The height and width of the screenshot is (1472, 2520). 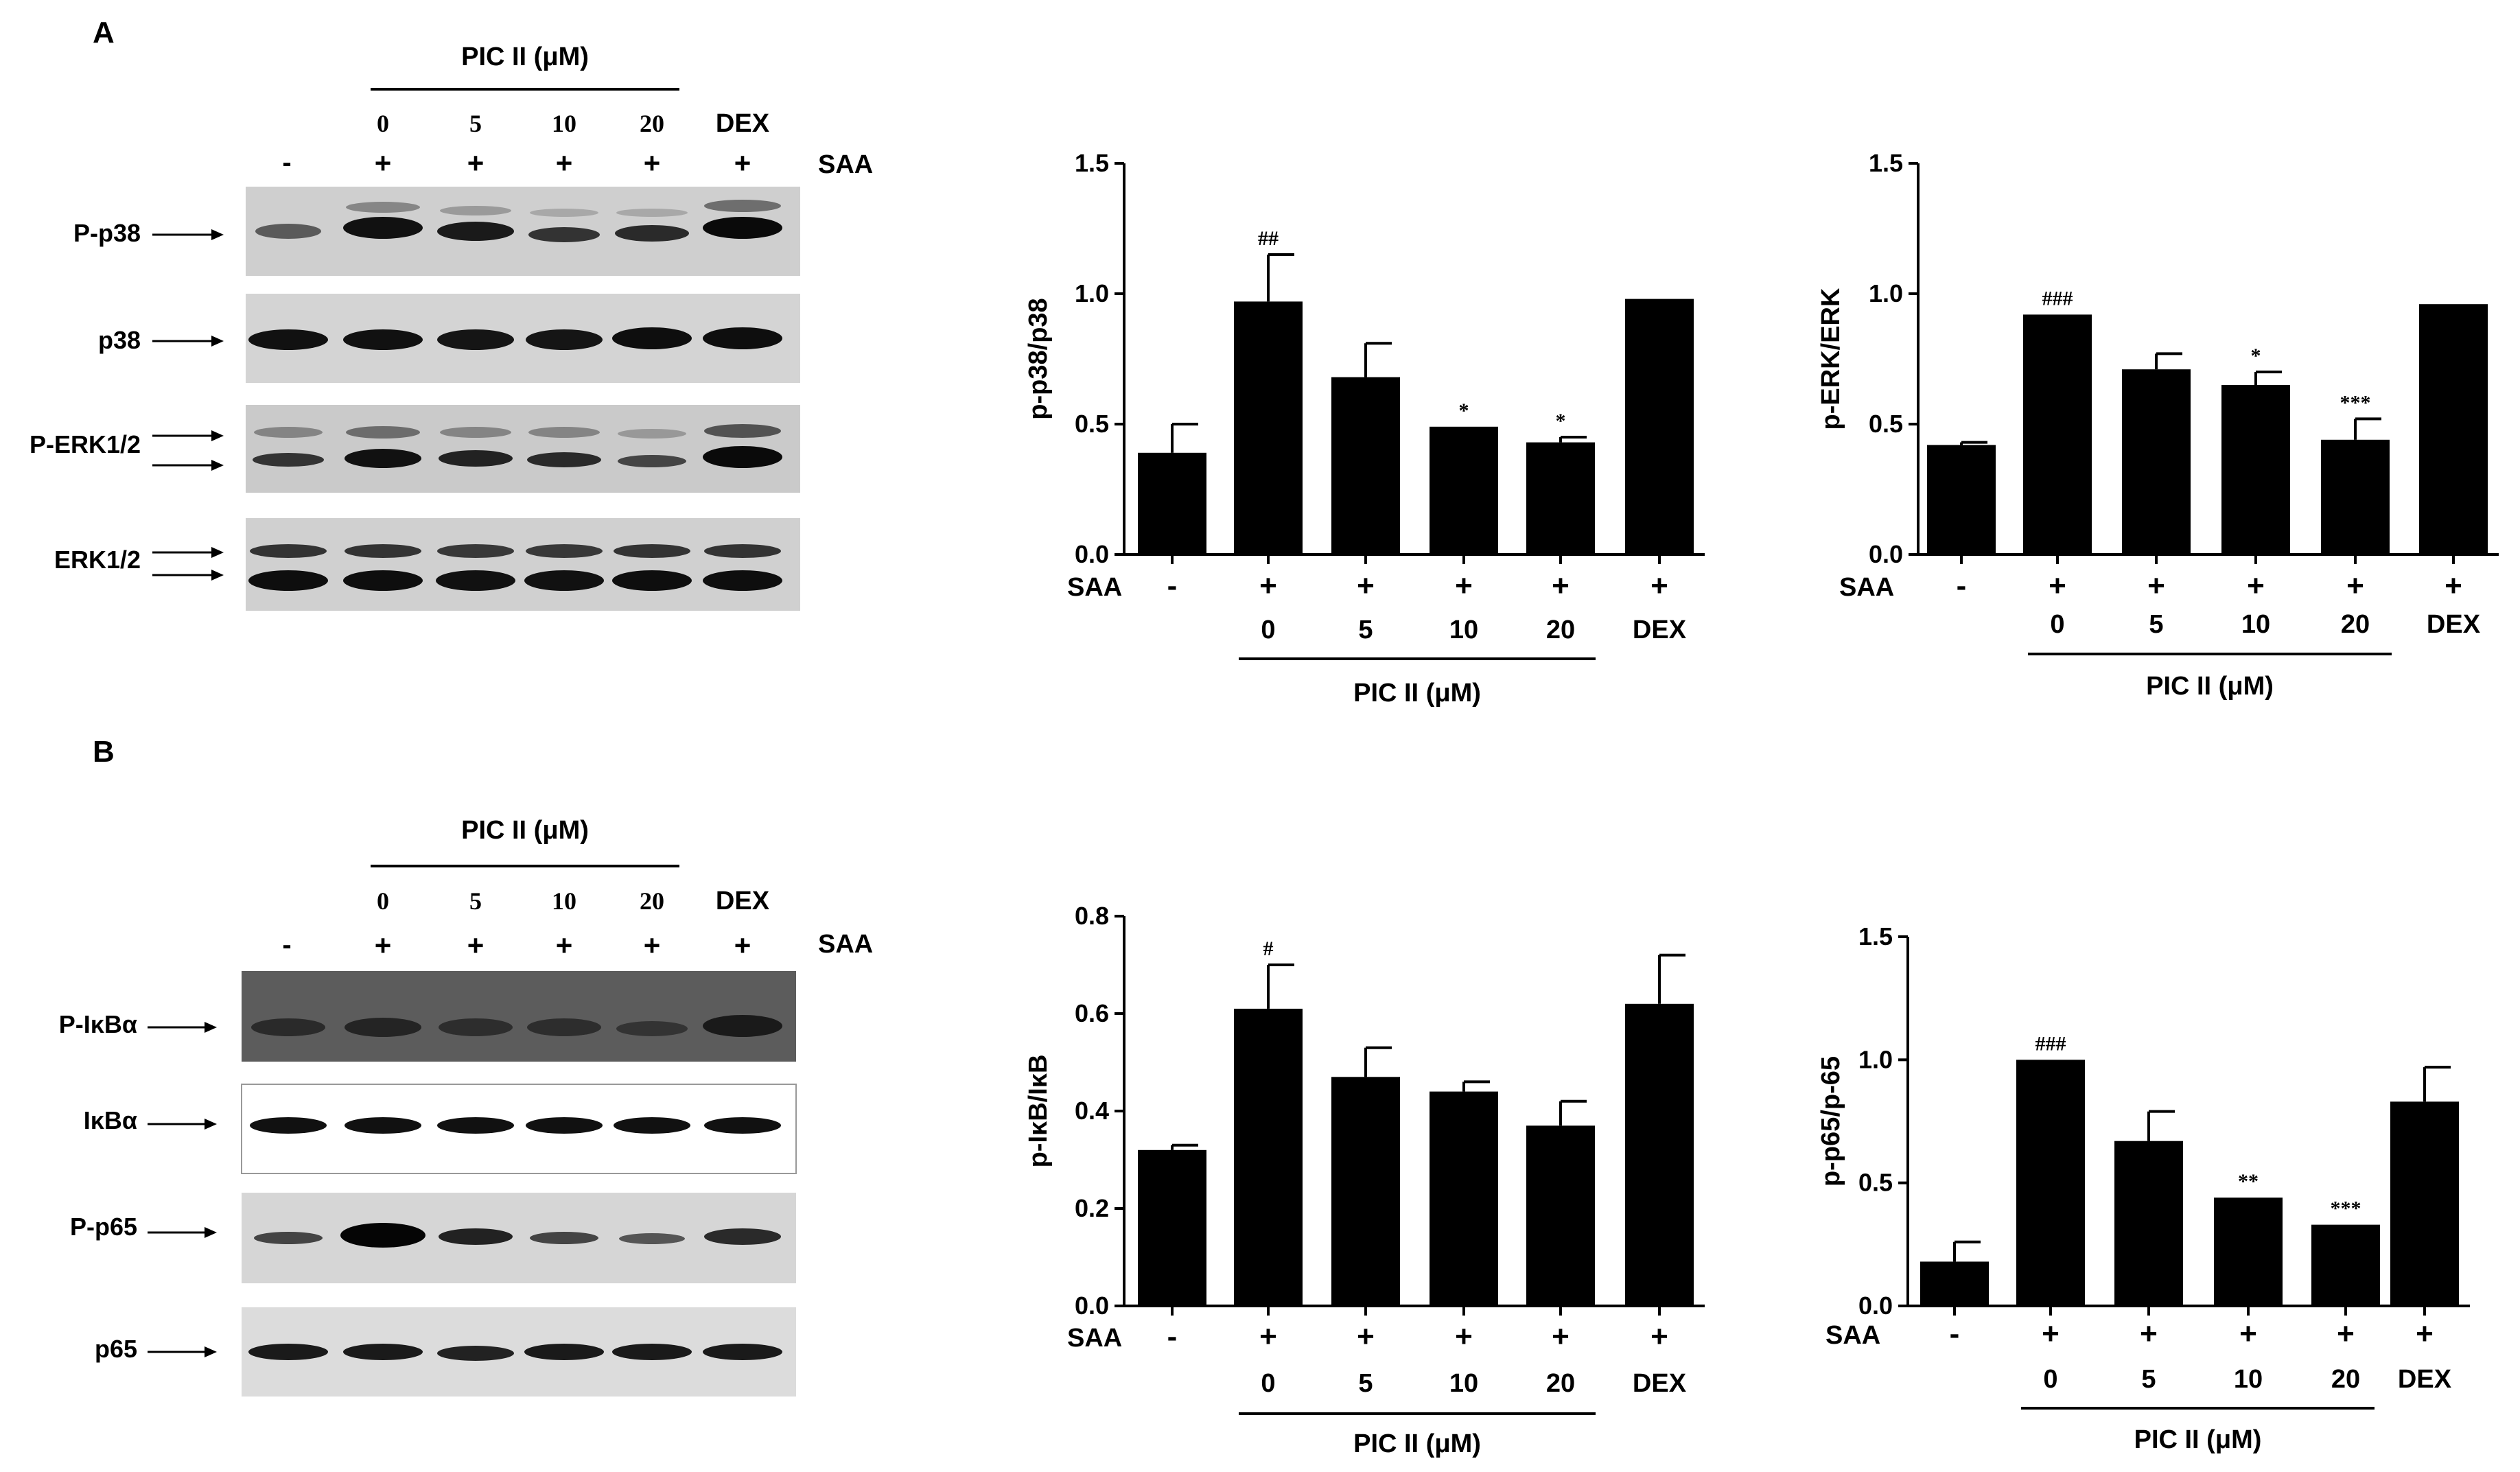 What do you see at coordinates (1831, 359) in the screenshot?
I see `y-axis-label: p-ERK/ERK` at bounding box center [1831, 359].